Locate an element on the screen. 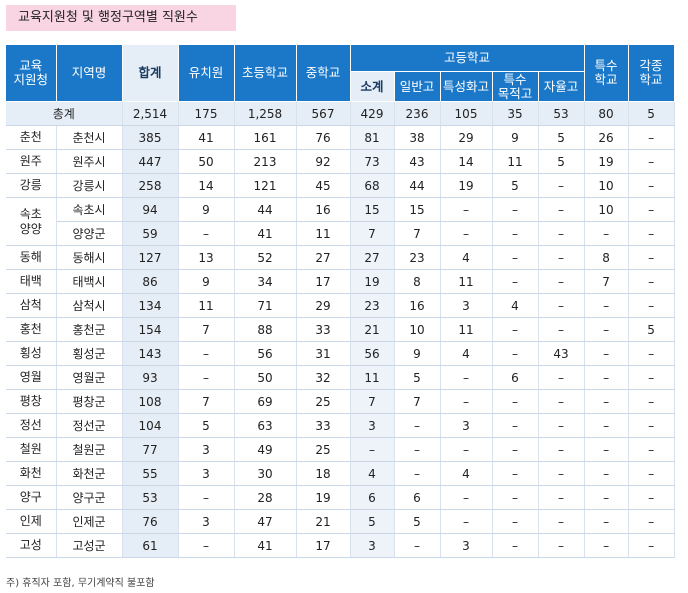 The width and height of the screenshot is (688, 593). value-cell: 27 is located at coordinates (323, 257).